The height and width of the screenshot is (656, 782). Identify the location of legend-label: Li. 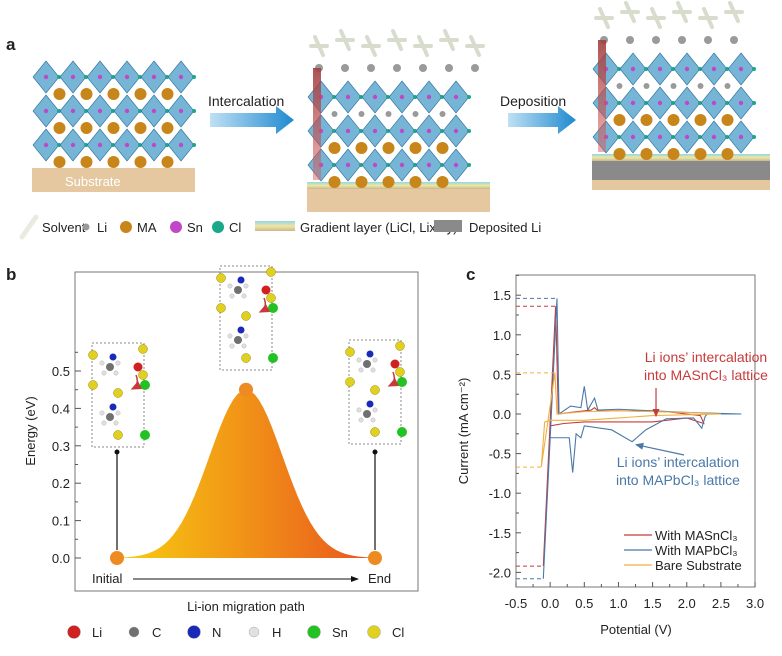
(97, 632).